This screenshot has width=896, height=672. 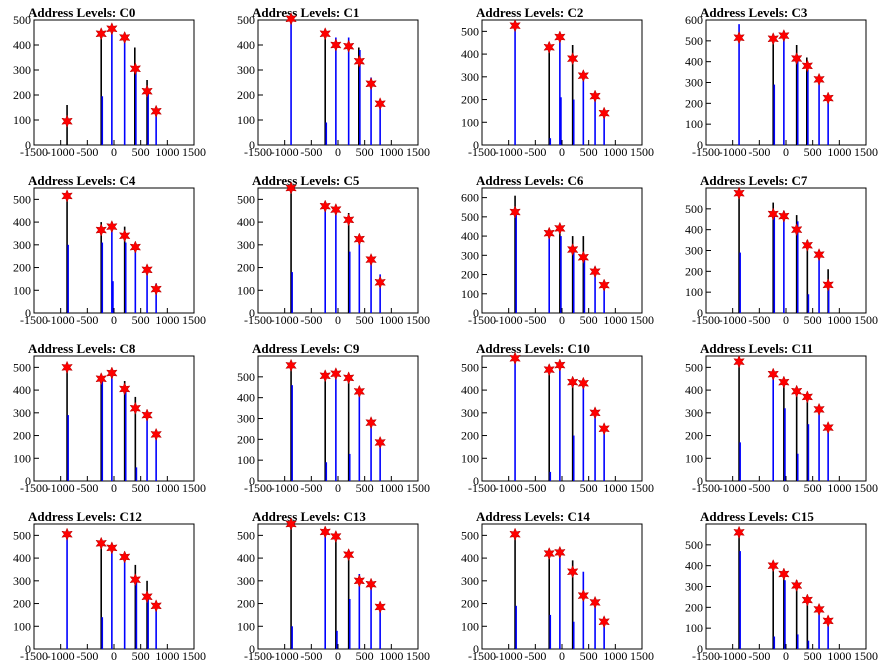 What do you see at coordinates (306, 348) in the screenshot?
I see `chart-title: Address Levels: C9` at bounding box center [306, 348].